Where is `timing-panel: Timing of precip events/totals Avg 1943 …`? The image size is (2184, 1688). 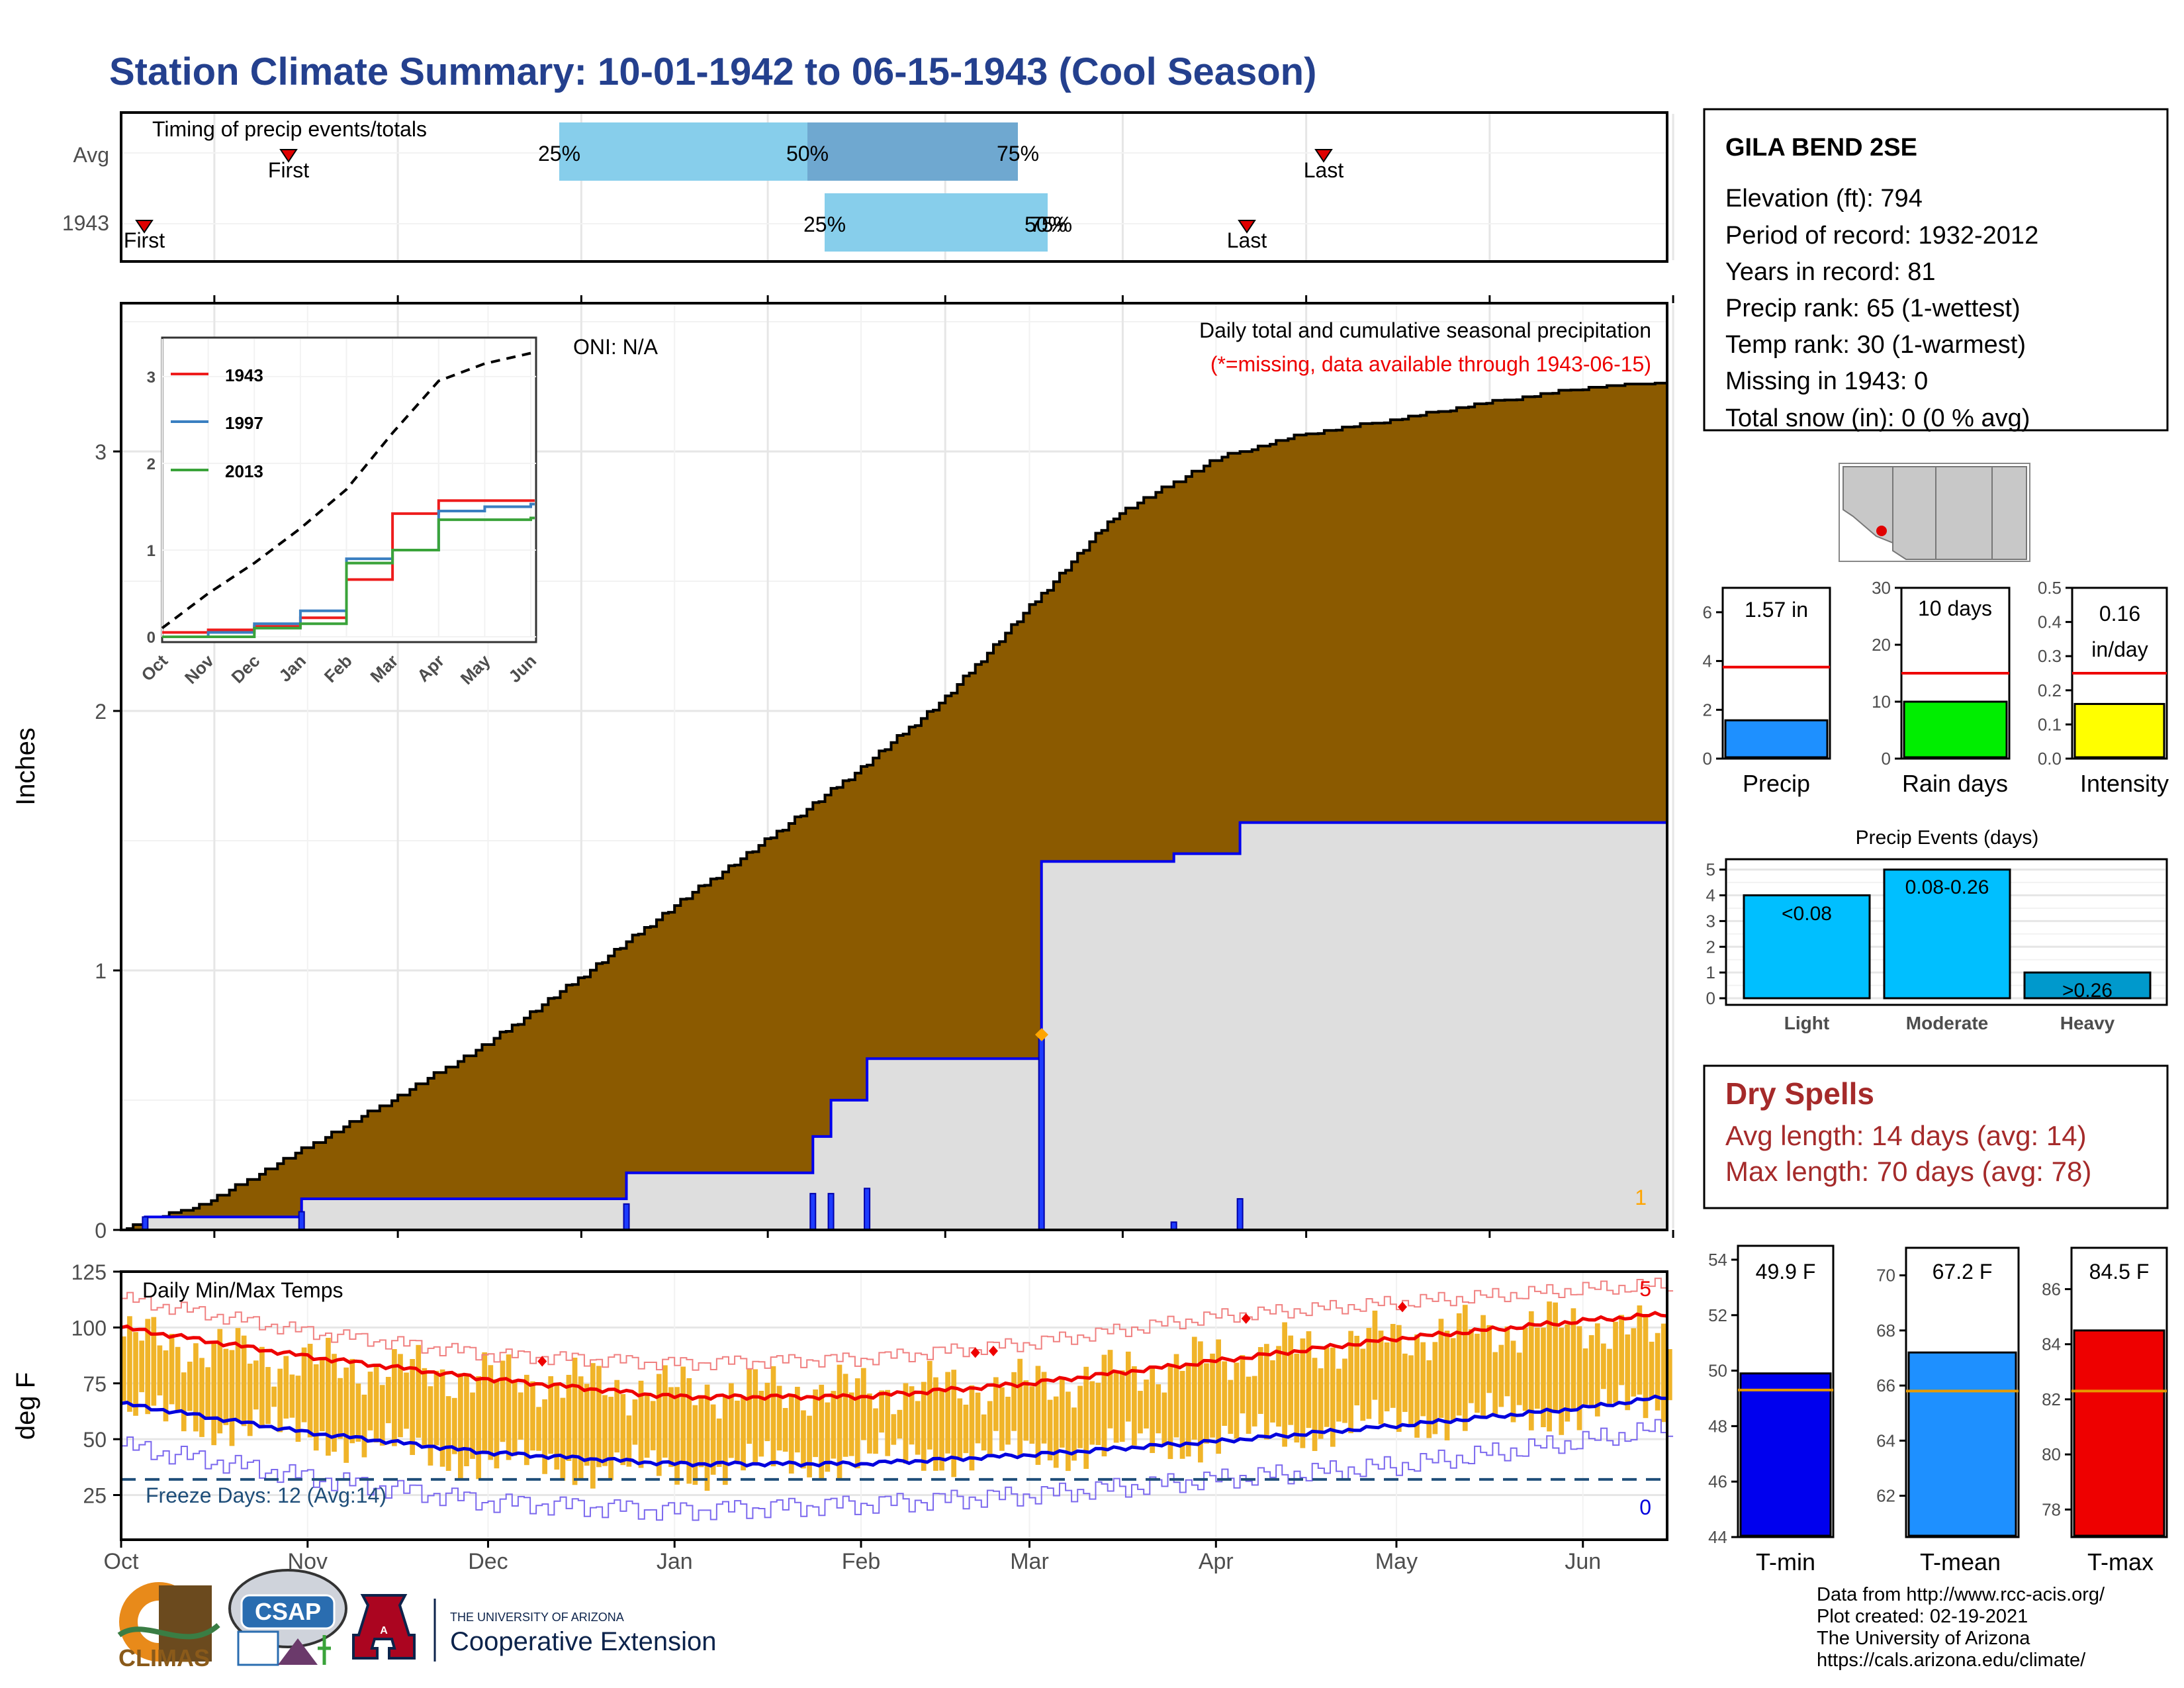
timing-panel: Timing of precip events/totals Avg 1943 … is located at coordinates (868, 187).